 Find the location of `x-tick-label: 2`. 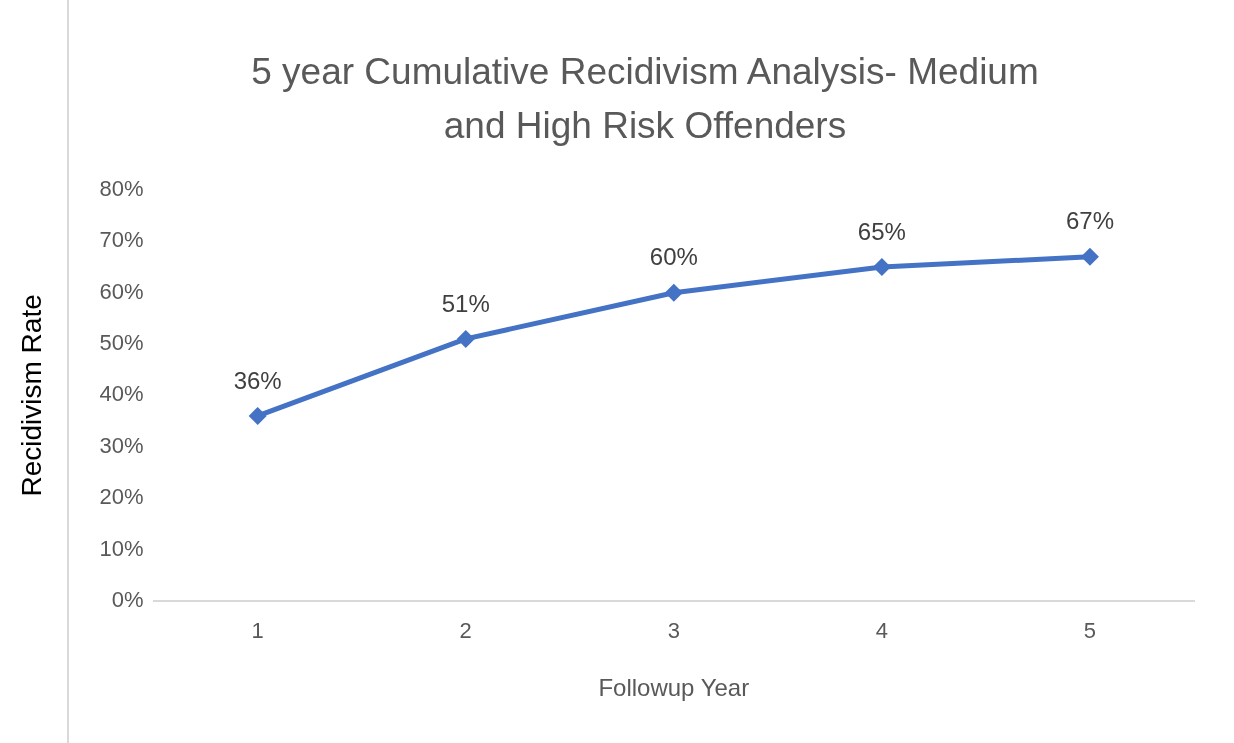

x-tick-label: 2 is located at coordinates (465, 631).